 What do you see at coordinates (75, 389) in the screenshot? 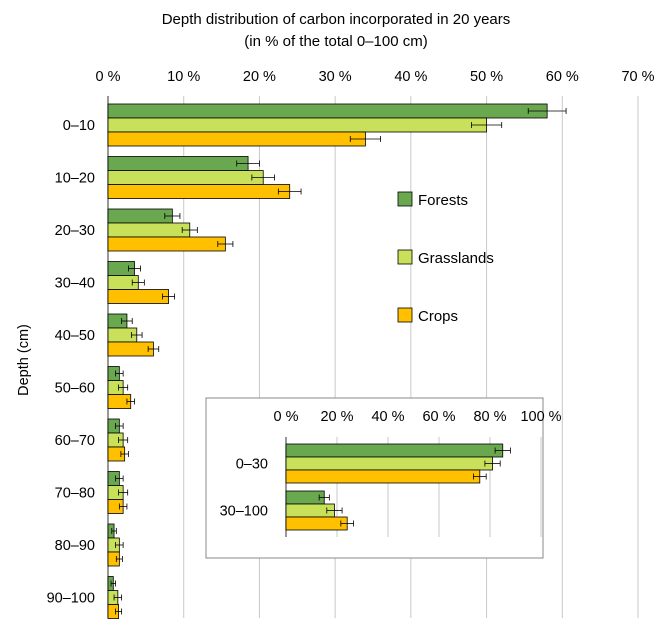
I see `category-label: 50–60` at bounding box center [75, 389].